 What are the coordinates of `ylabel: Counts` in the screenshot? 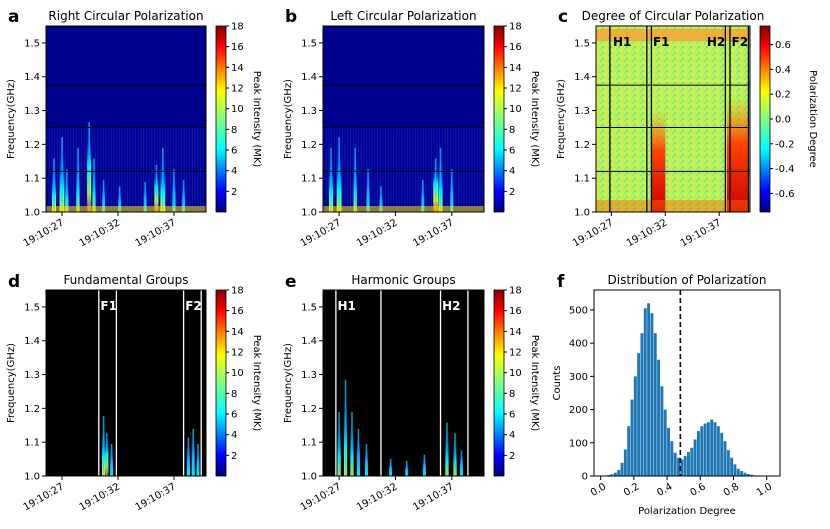 It's located at (557, 383).